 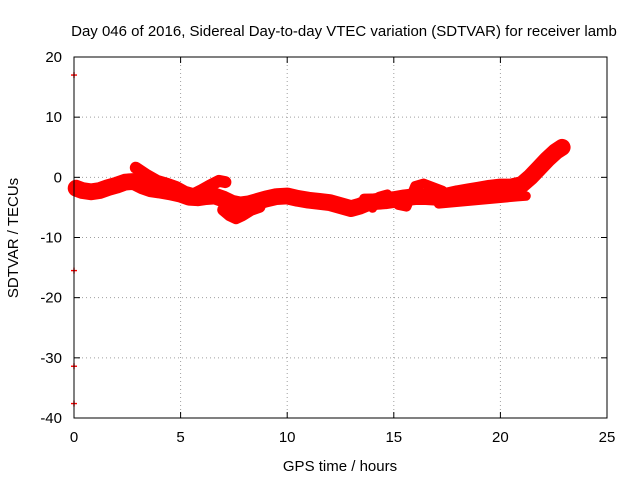 I want to click on x-tick-label: 20, so click(x=500, y=437).